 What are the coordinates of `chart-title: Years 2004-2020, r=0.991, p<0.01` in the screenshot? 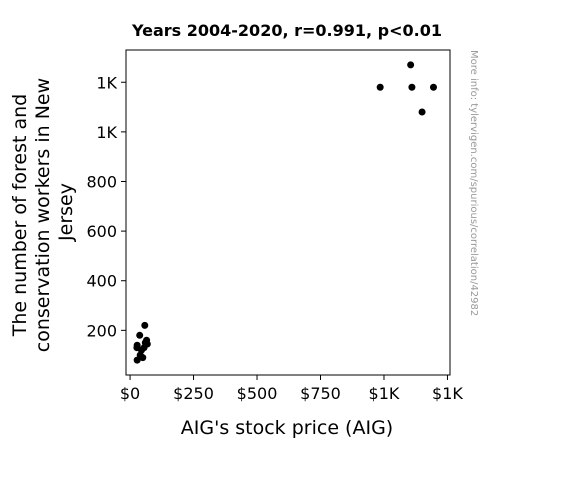 It's located at (286, 30).